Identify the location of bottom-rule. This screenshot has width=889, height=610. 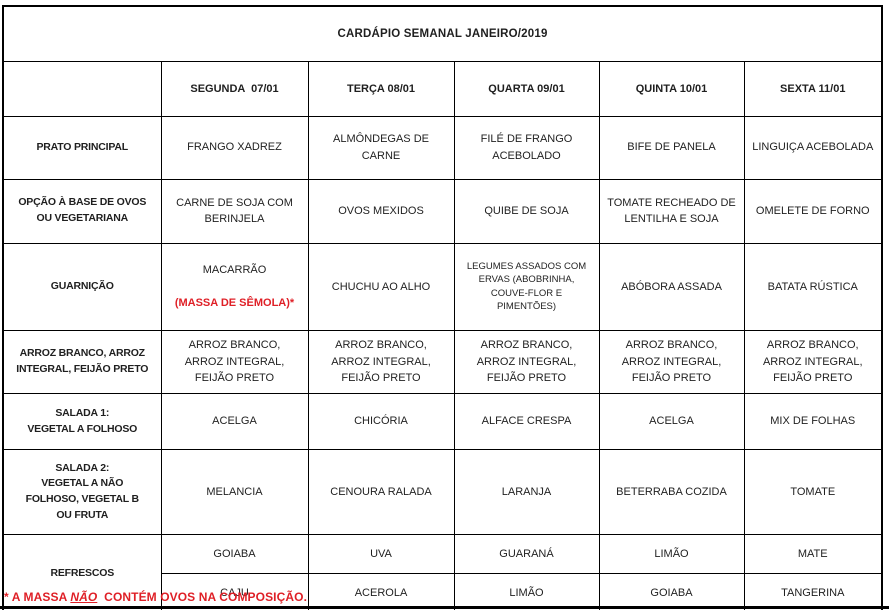
(444, 607).